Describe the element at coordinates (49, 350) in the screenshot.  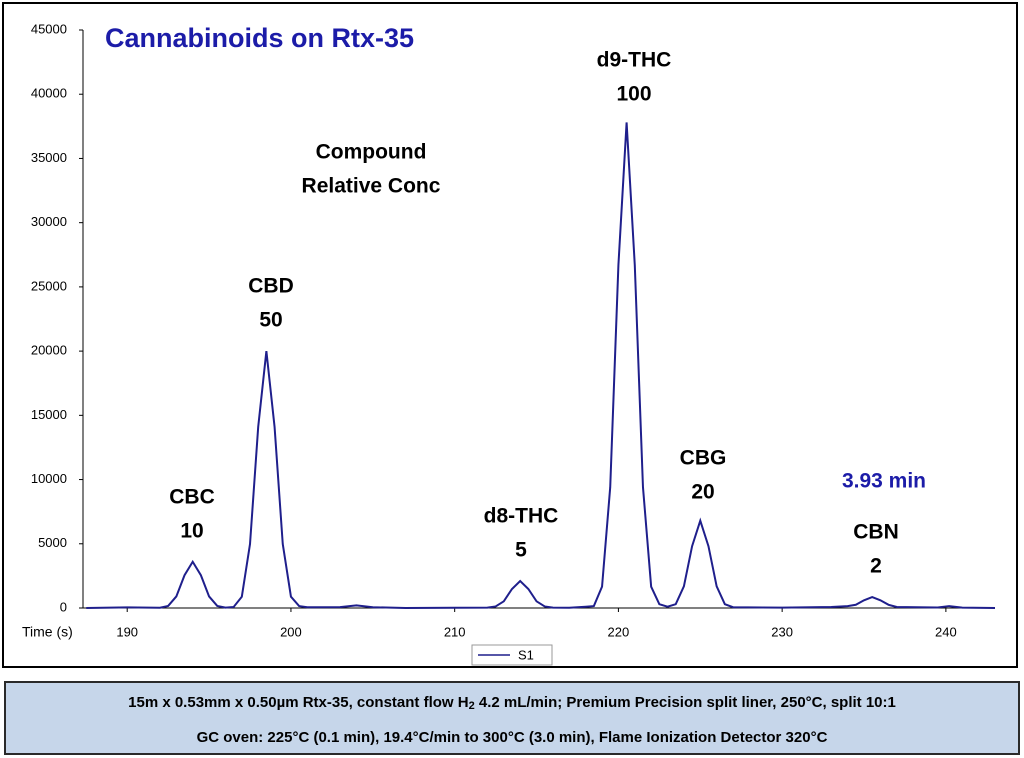
I see `y-tick-label: 20000` at that location.